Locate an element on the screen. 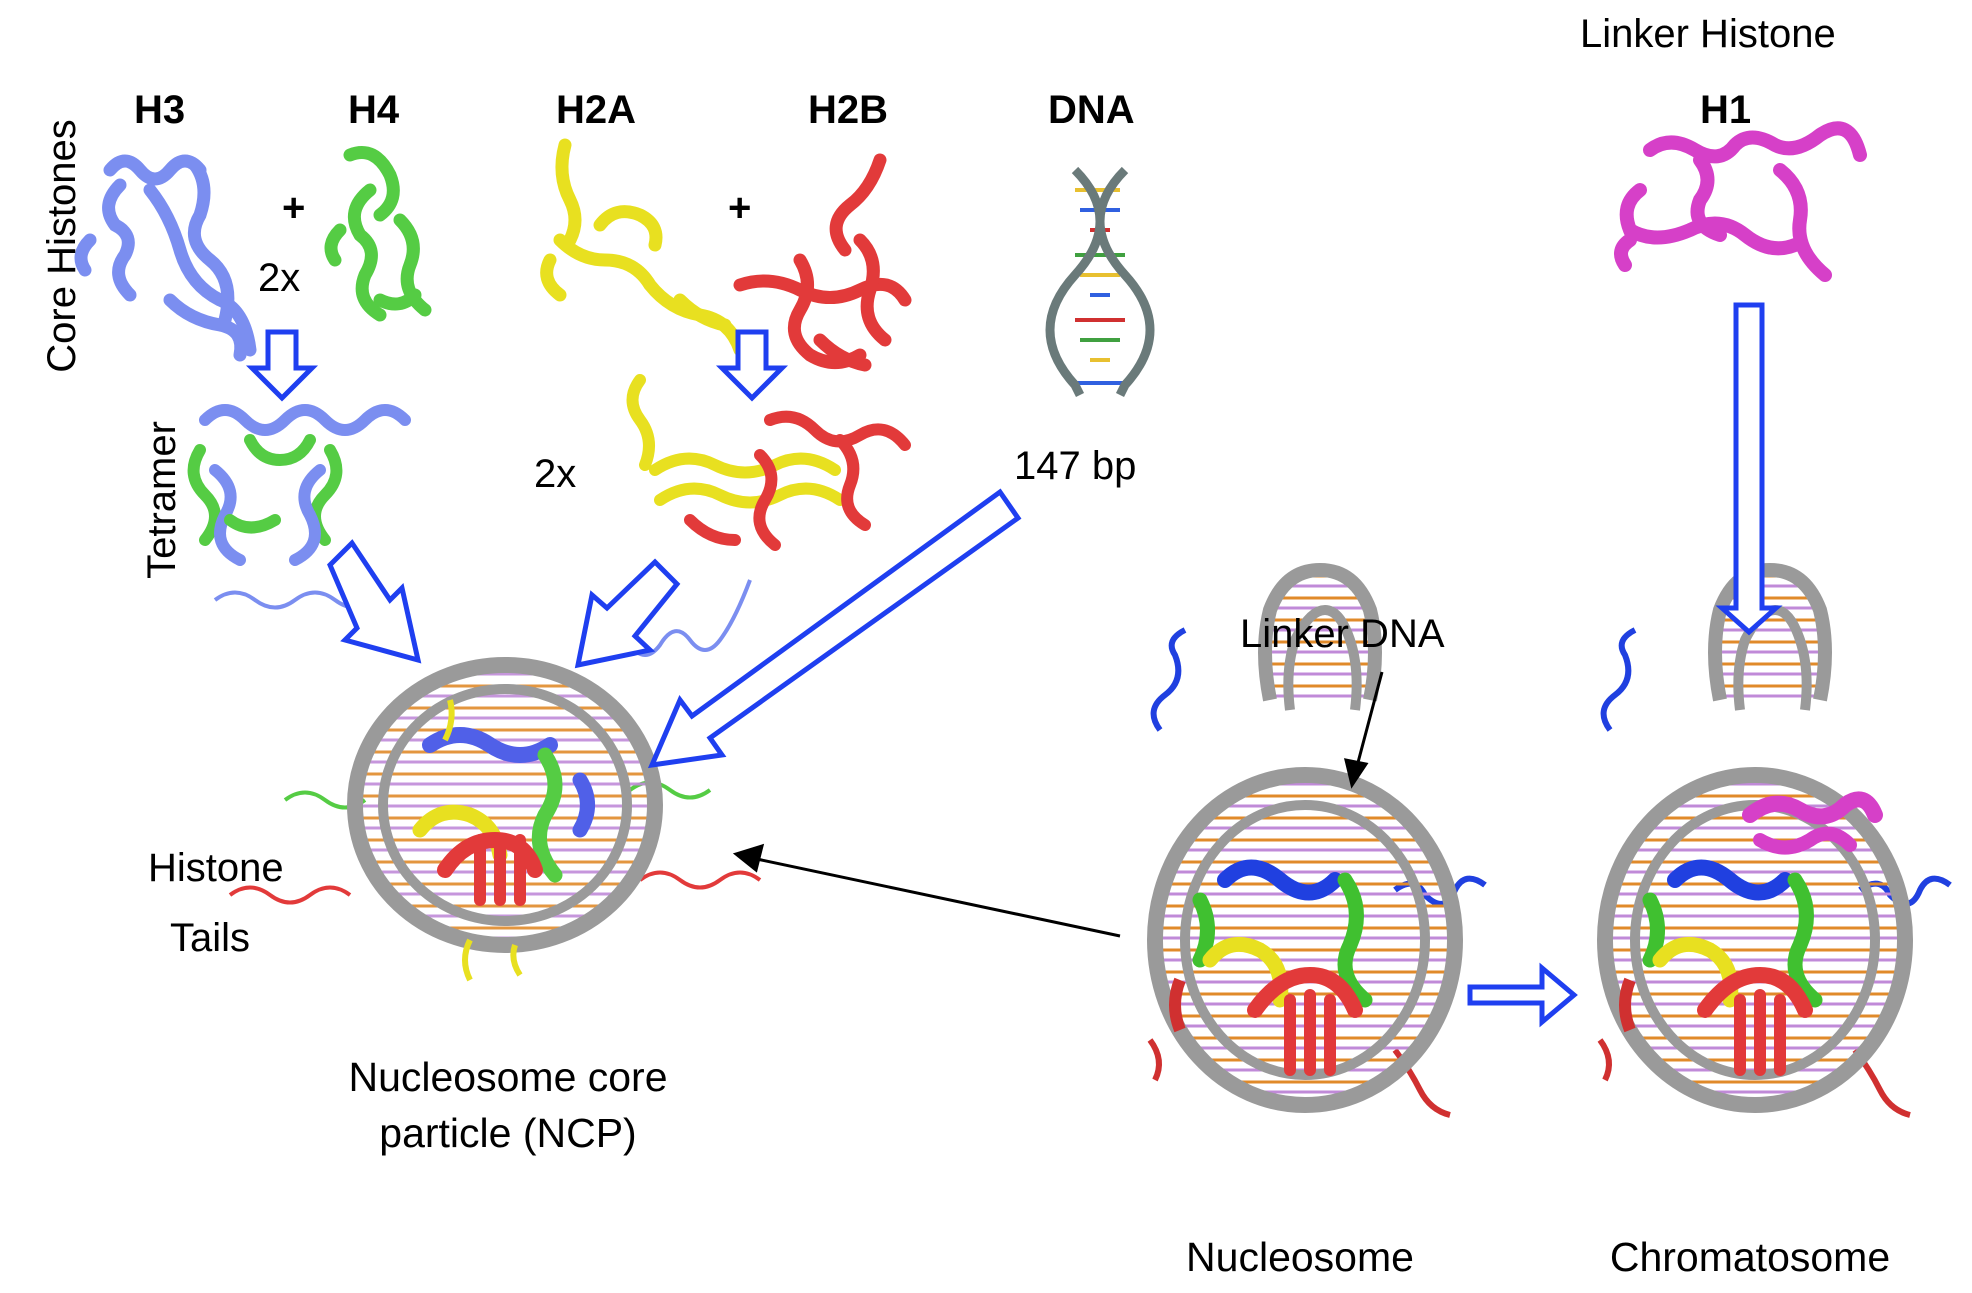 The width and height of the screenshot is (1972, 1293). arrow-nucleosome-to-ncp is located at coordinates (936, 897).